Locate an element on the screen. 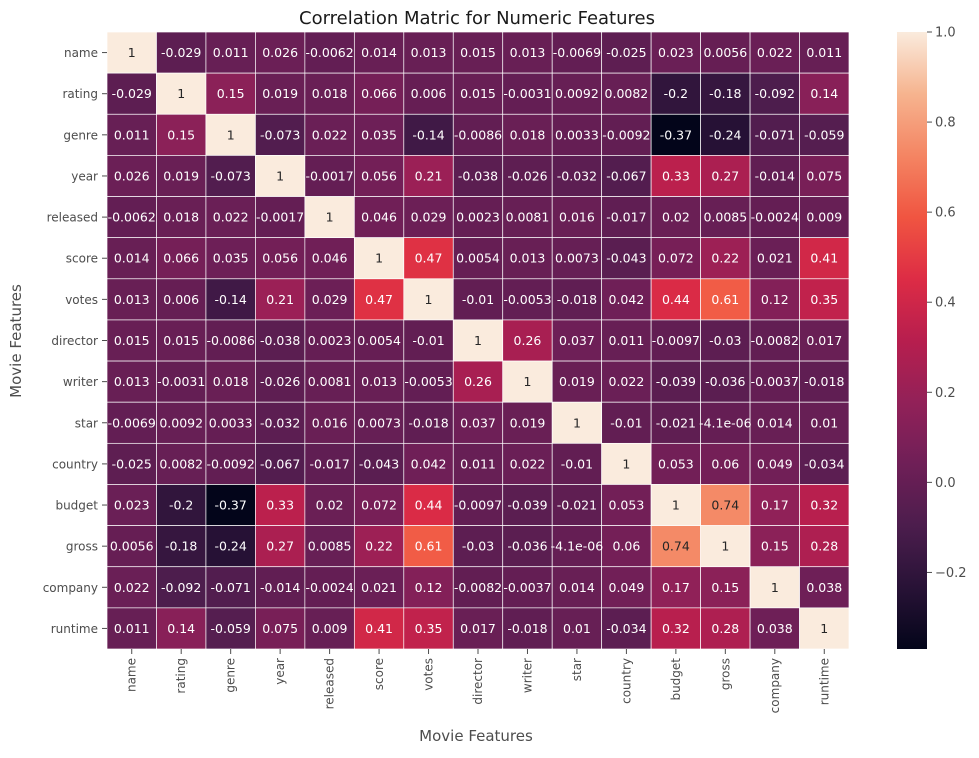 This screenshot has width=979, height=758. cell-value-gross-name: 0.0056 is located at coordinates (132, 546).